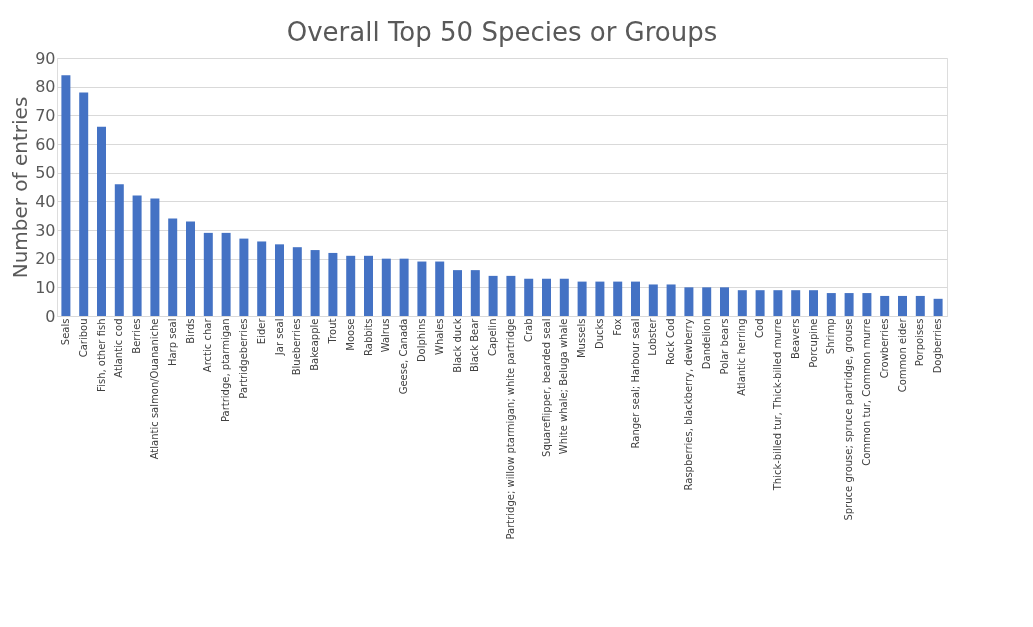 The width and height of the screenshot is (1033, 627). Describe the element at coordinates (20, 187) in the screenshot. I see `y-axis-title: Number of entries` at that location.